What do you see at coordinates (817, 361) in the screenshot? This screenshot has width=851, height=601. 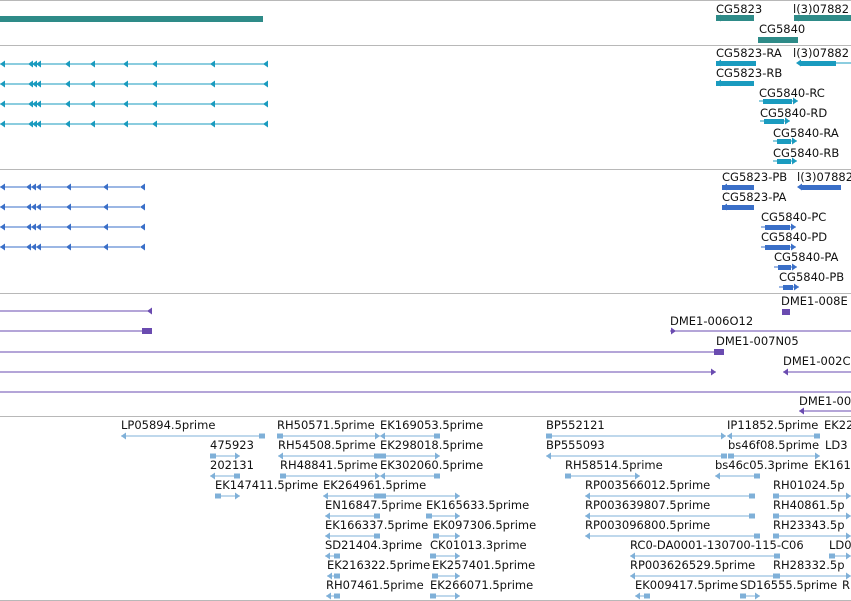 I see `clone-label-dme1-002: DME1-002C` at bounding box center [817, 361].